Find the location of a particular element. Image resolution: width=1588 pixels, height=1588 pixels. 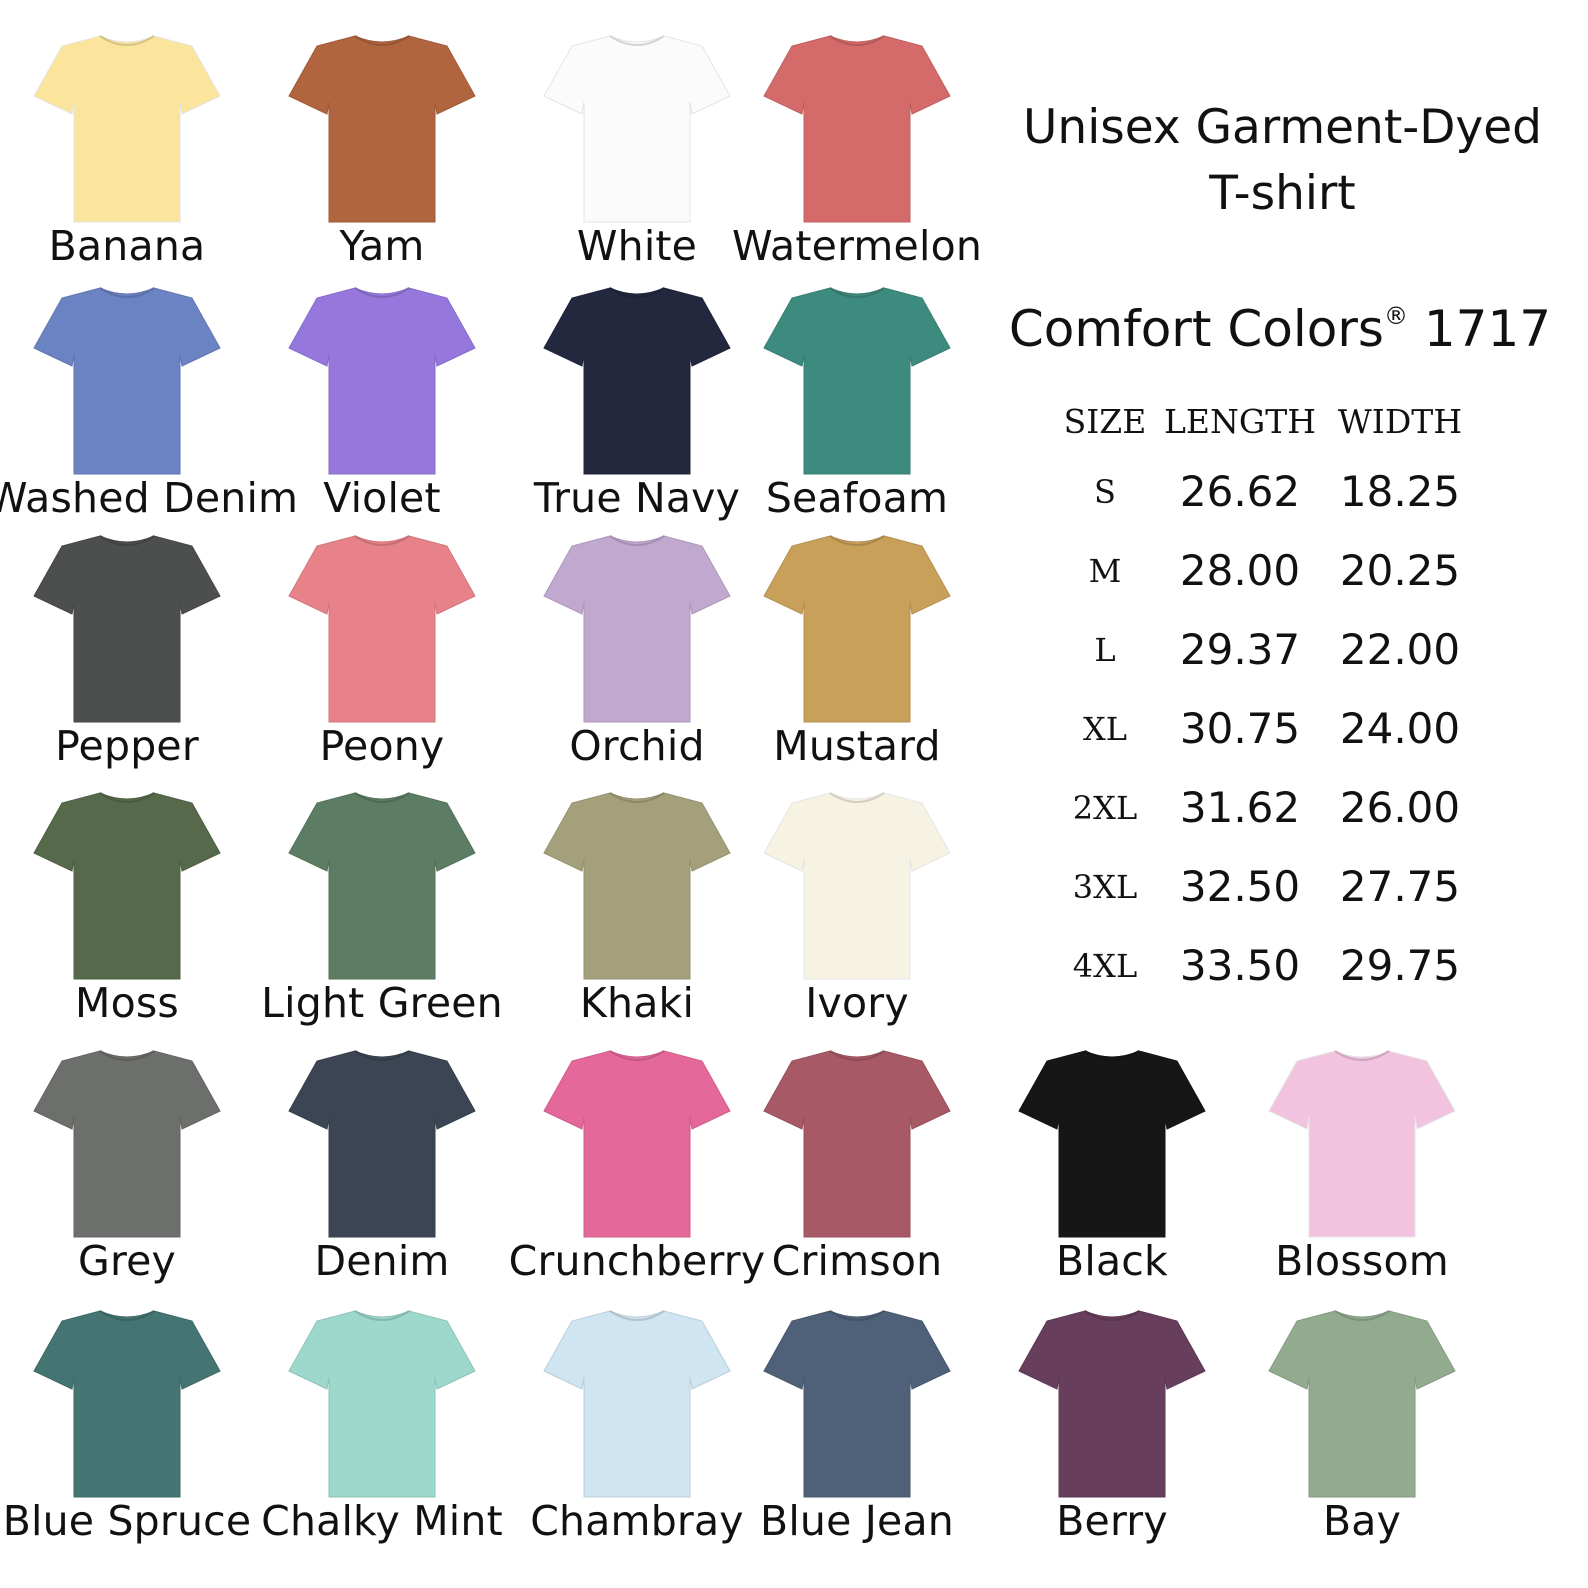

color-name: Blossom is located at coordinates (1362, 1261).